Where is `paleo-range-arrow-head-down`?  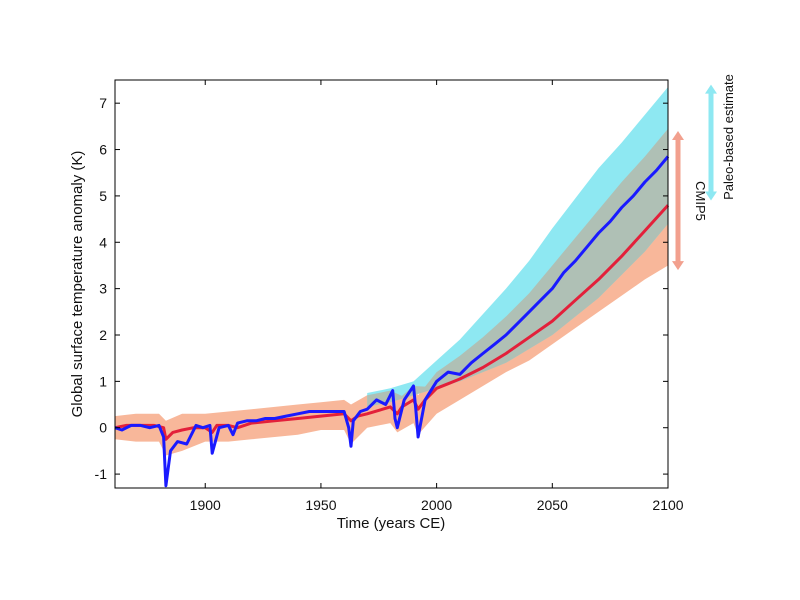 paleo-range-arrow-head-down is located at coordinates (711, 196).